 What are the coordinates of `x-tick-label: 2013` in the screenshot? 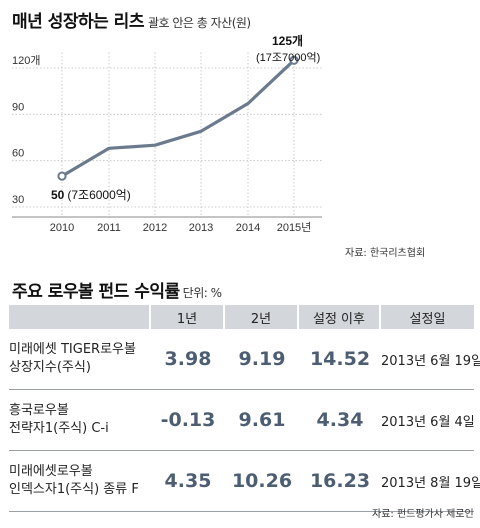 It's located at (201, 228).